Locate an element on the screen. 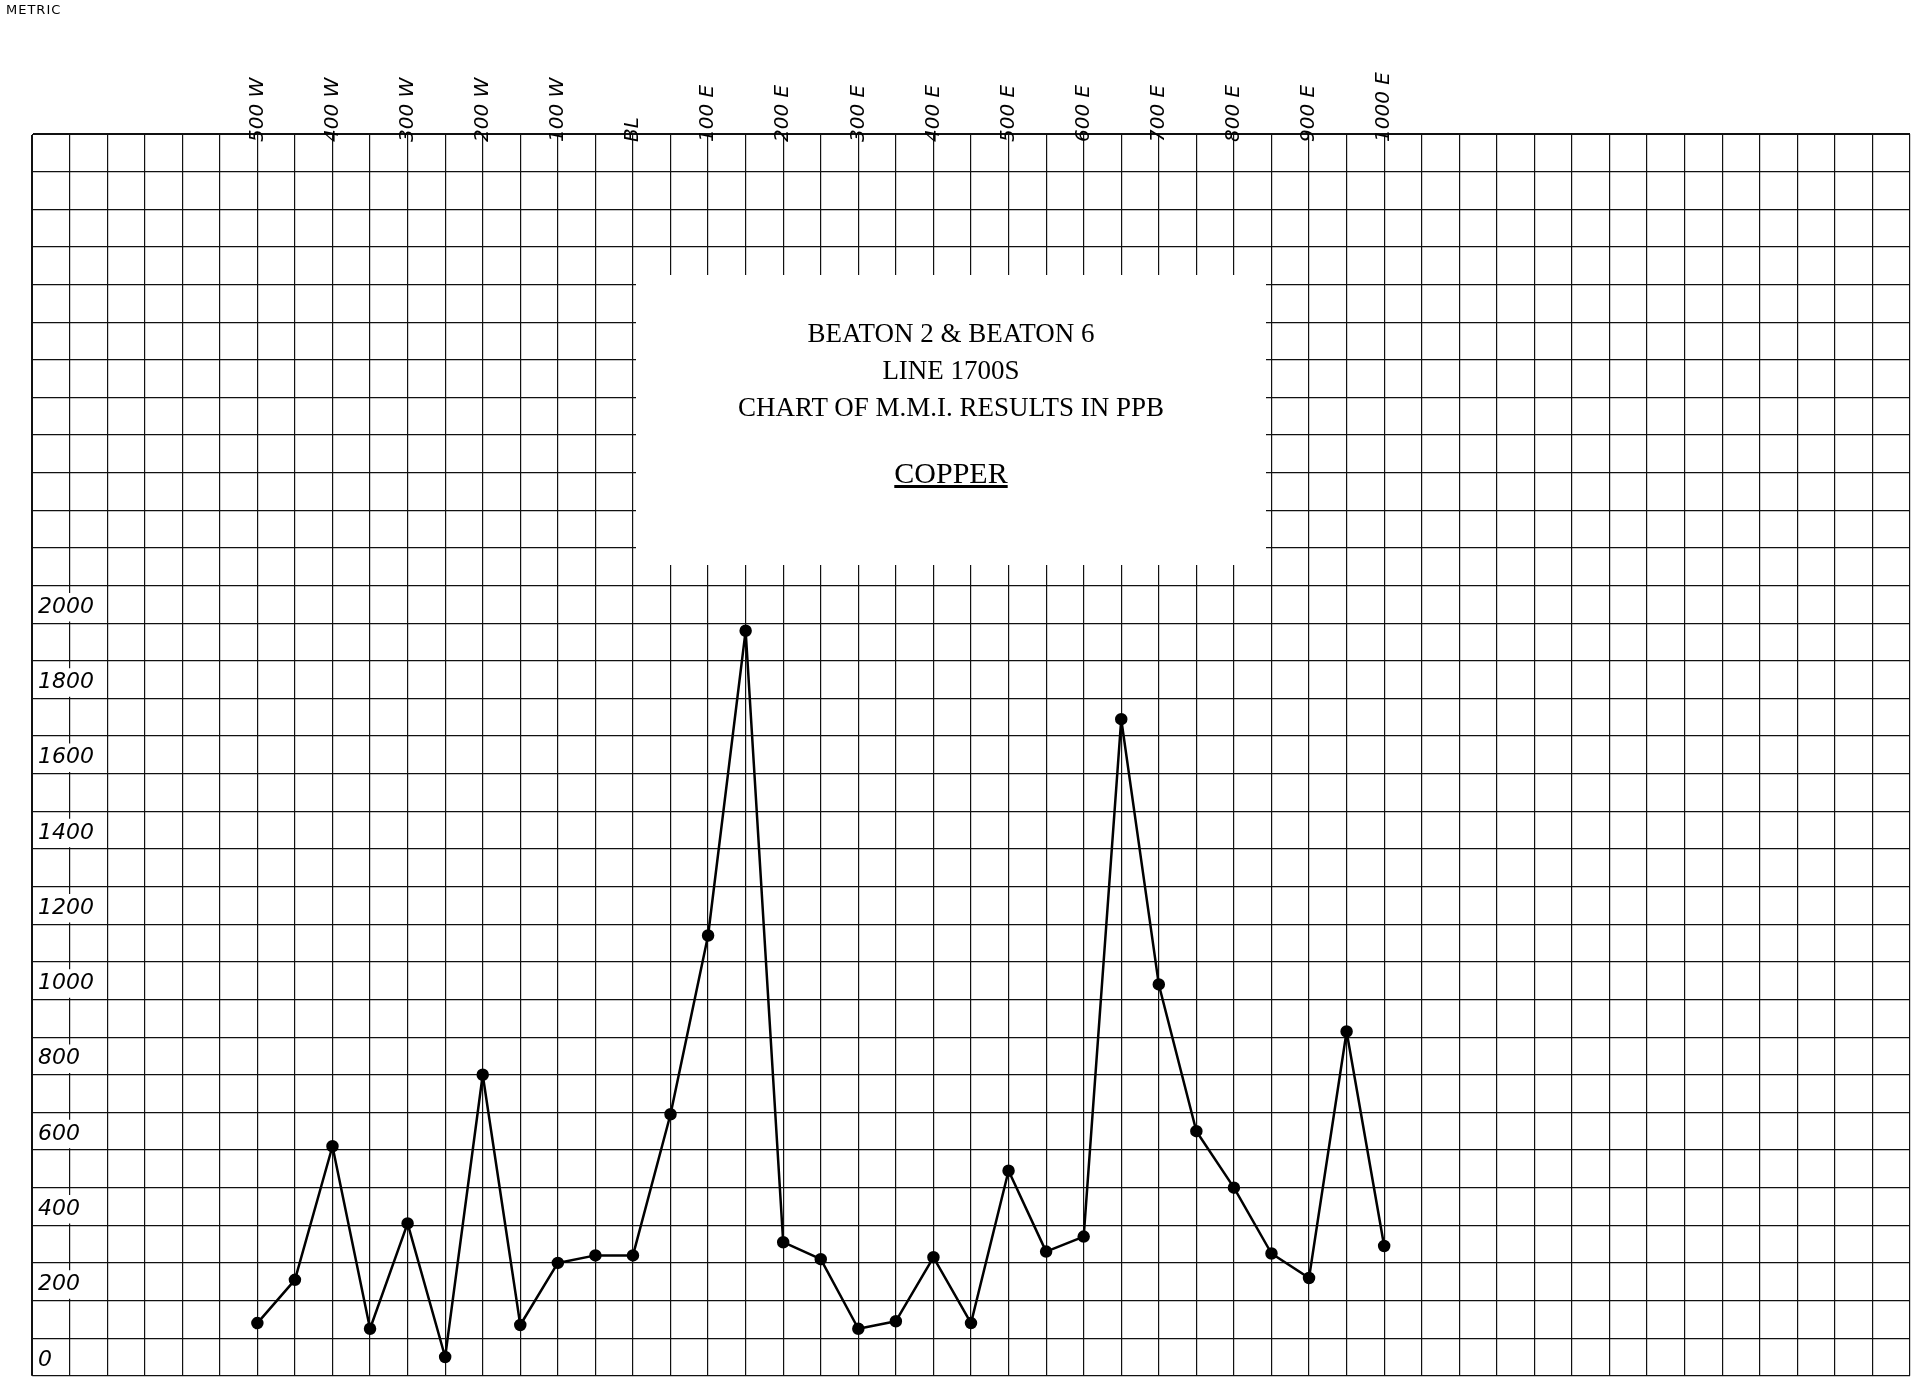 This screenshot has height=1395, width=1918. x-tick-label: 200 W is located at coordinates (480, 109).